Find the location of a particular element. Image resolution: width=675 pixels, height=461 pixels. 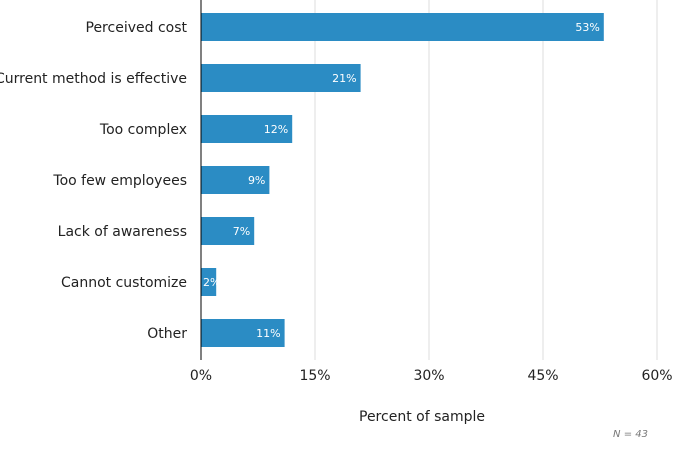

data-label: 53% is located at coordinates (587, 27).